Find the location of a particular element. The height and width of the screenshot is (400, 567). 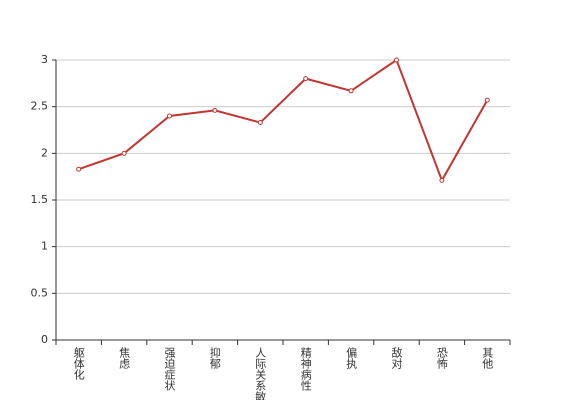

x-tick-label: 偏执 is located at coordinates (351, 358).